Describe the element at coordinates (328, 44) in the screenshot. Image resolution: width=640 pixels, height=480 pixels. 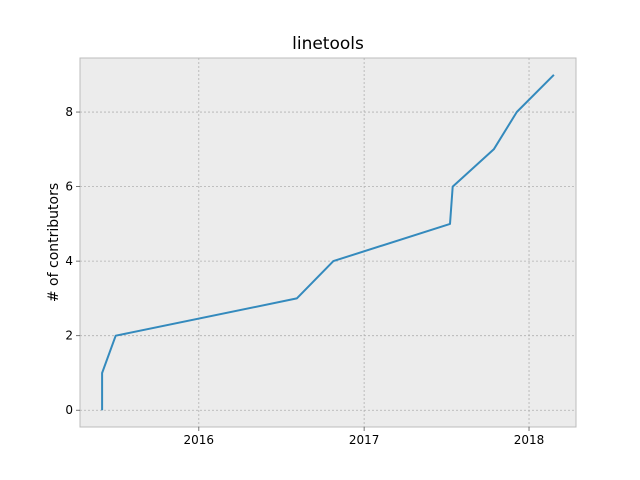
I see `chart-title: linetools` at that location.